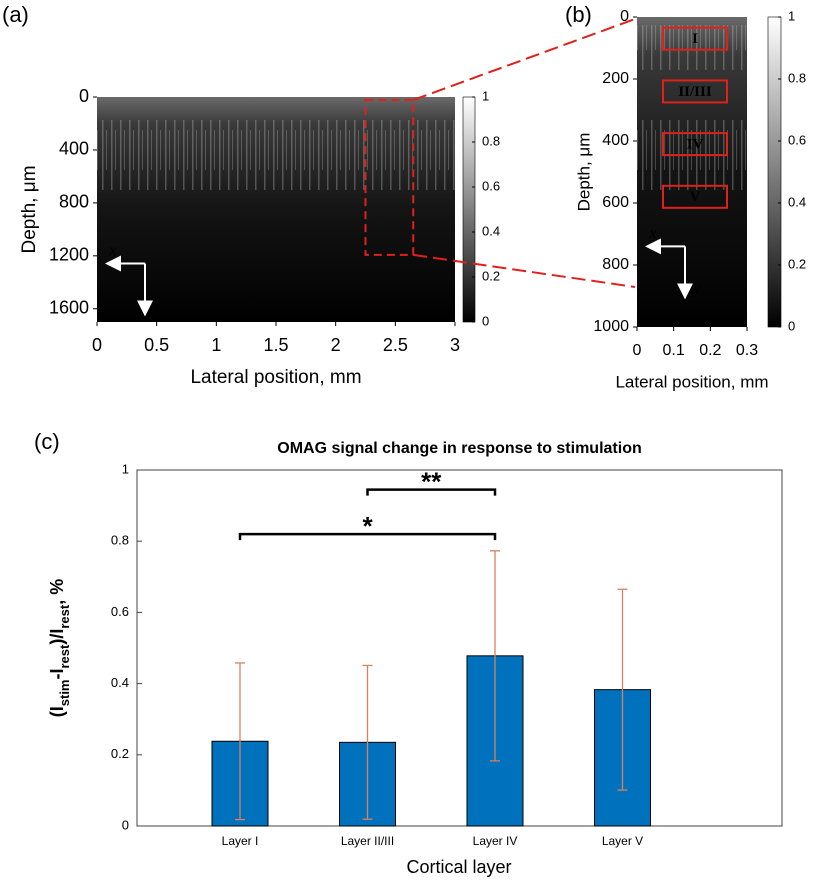 Image resolution: width=819 pixels, height=885 pixels. What do you see at coordinates (120, 753) in the screenshot?
I see `y-tick-label: 0.2` at bounding box center [120, 753].